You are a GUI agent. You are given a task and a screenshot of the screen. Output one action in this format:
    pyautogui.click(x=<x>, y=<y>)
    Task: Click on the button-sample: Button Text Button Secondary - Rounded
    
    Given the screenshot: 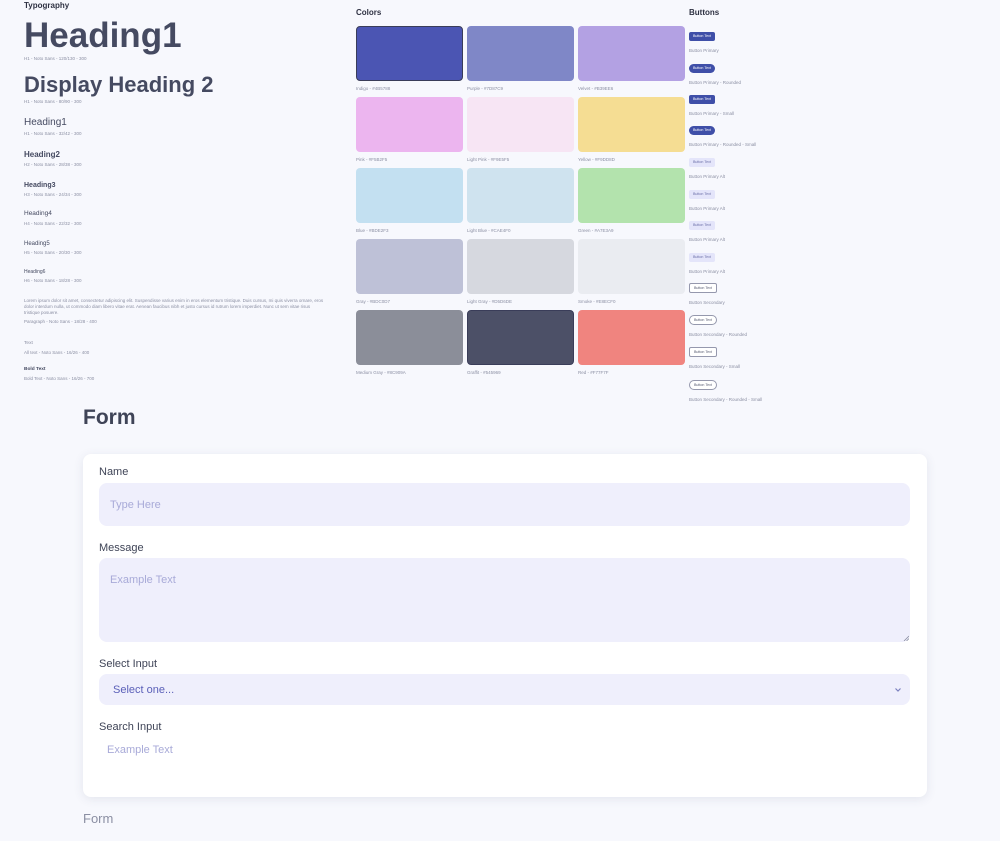 What is the action you would take?
    pyautogui.click(x=718, y=322)
    